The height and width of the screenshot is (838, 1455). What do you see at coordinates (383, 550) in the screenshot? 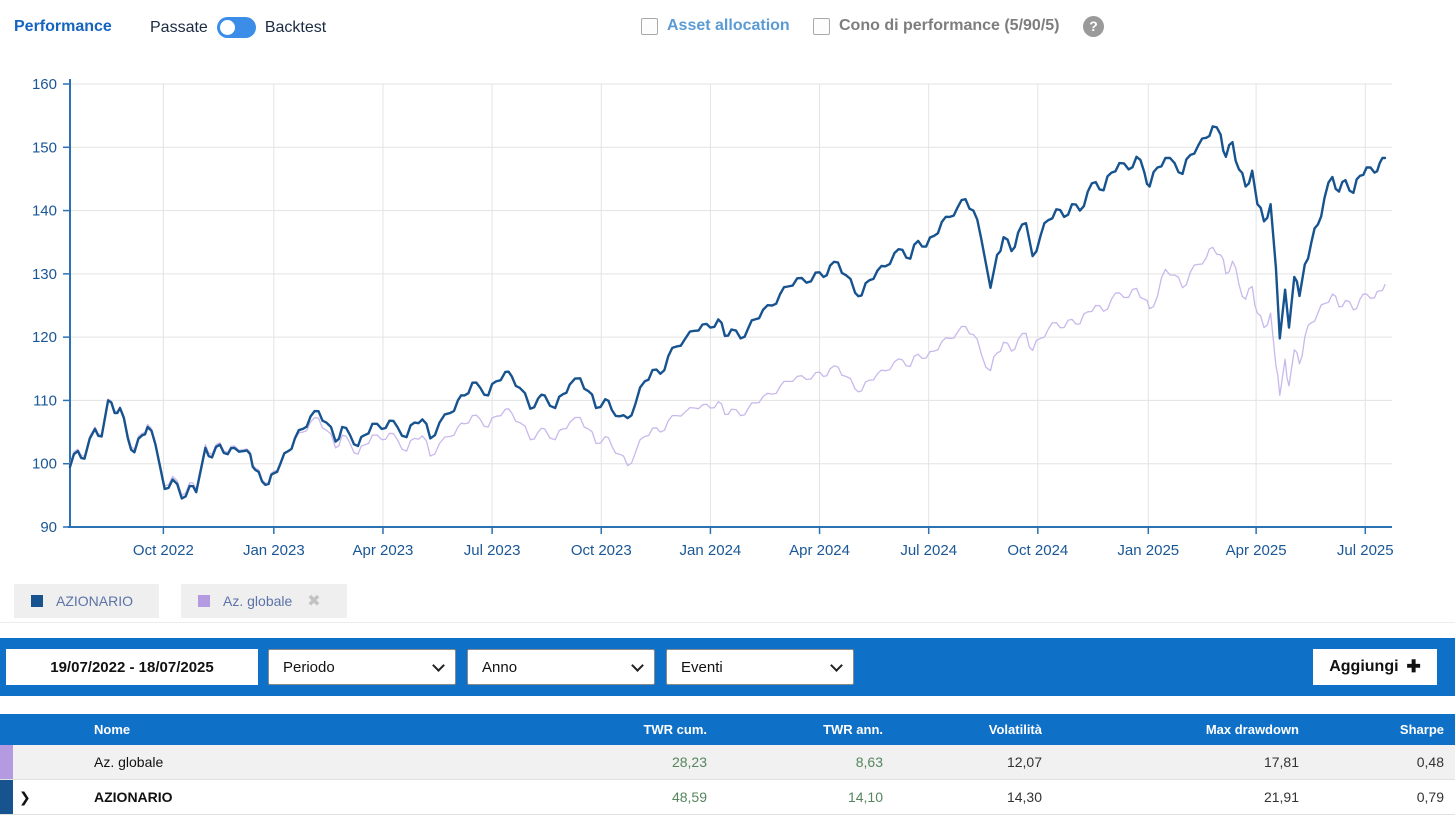
I see `x-tick-label: Apr 2023` at bounding box center [383, 550].